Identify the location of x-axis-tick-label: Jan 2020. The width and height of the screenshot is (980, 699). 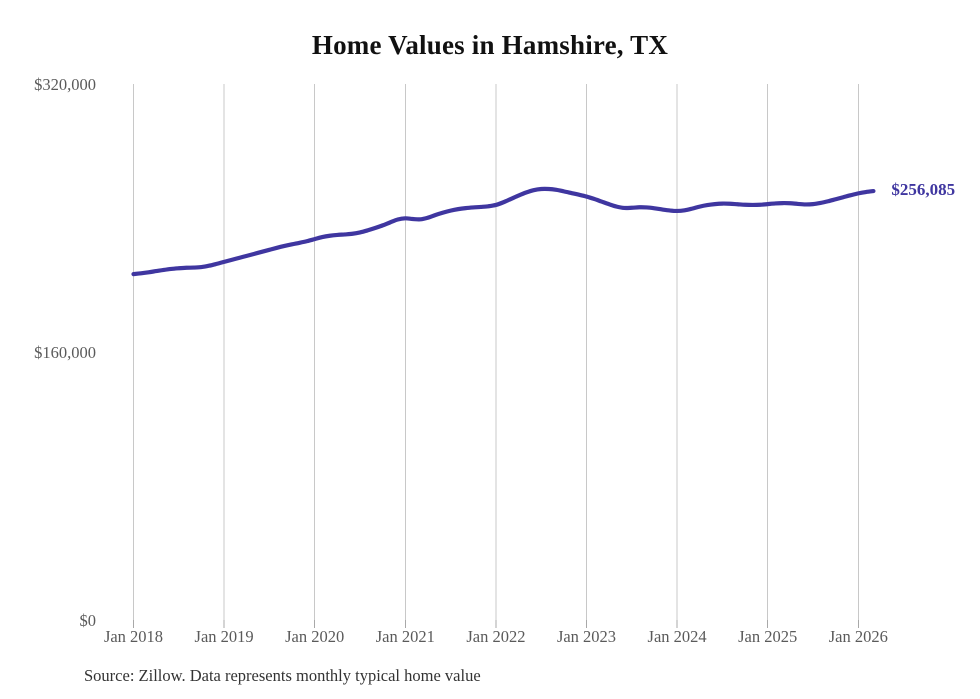
(314, 636).